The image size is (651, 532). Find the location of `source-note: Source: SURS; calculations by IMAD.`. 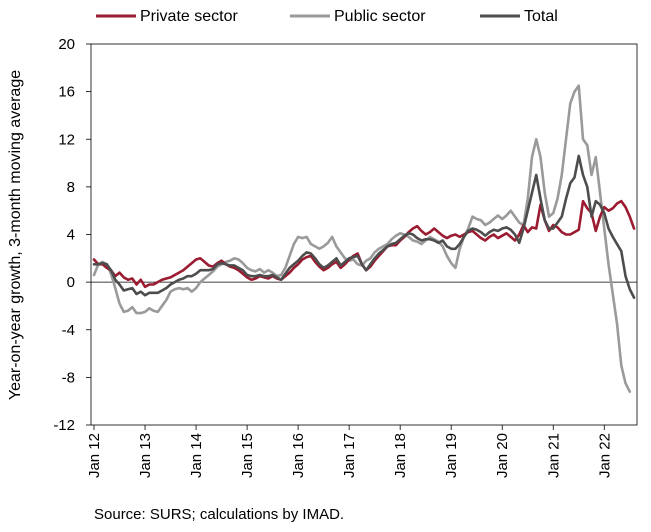

source-note: Source: SURS; calculations by IMAD. is located at coordinates (219, 514).